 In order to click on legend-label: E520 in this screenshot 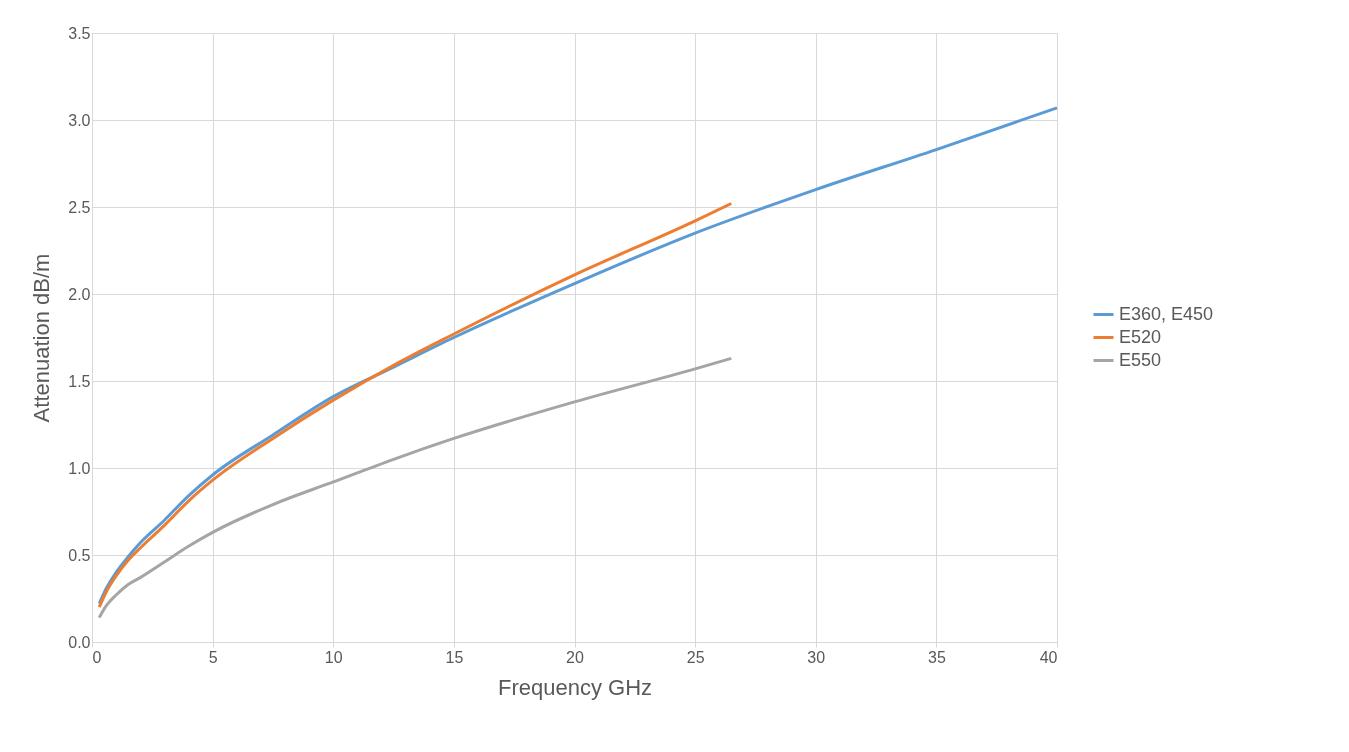, I will do `click(1140, 336)`.